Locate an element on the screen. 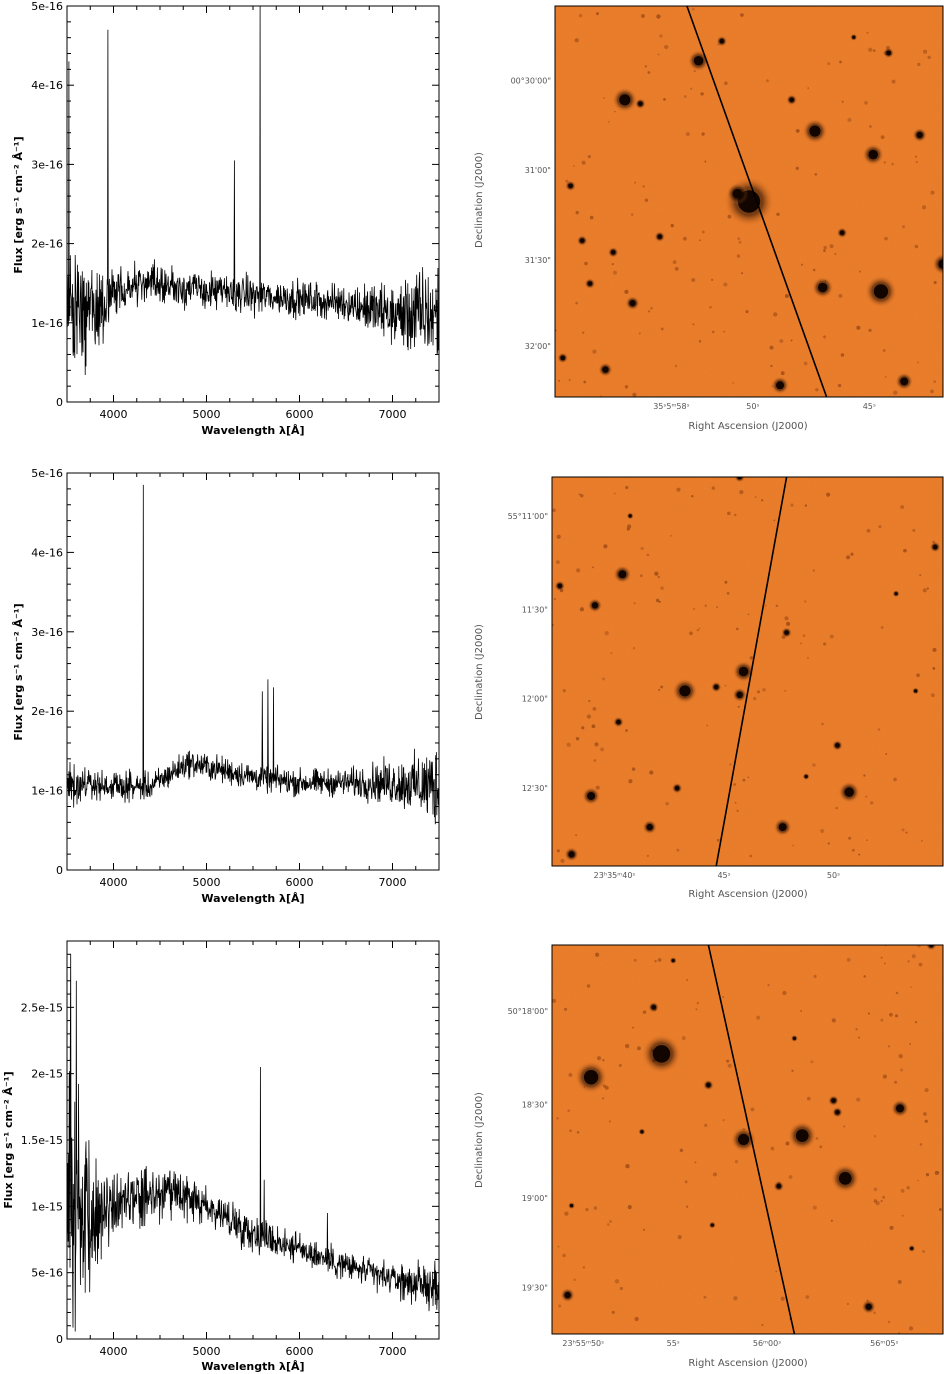  y-axis-label: Flux [erg s⁻¹ cm⁻² Å⁻¹] is located at coordinates (18, 204).